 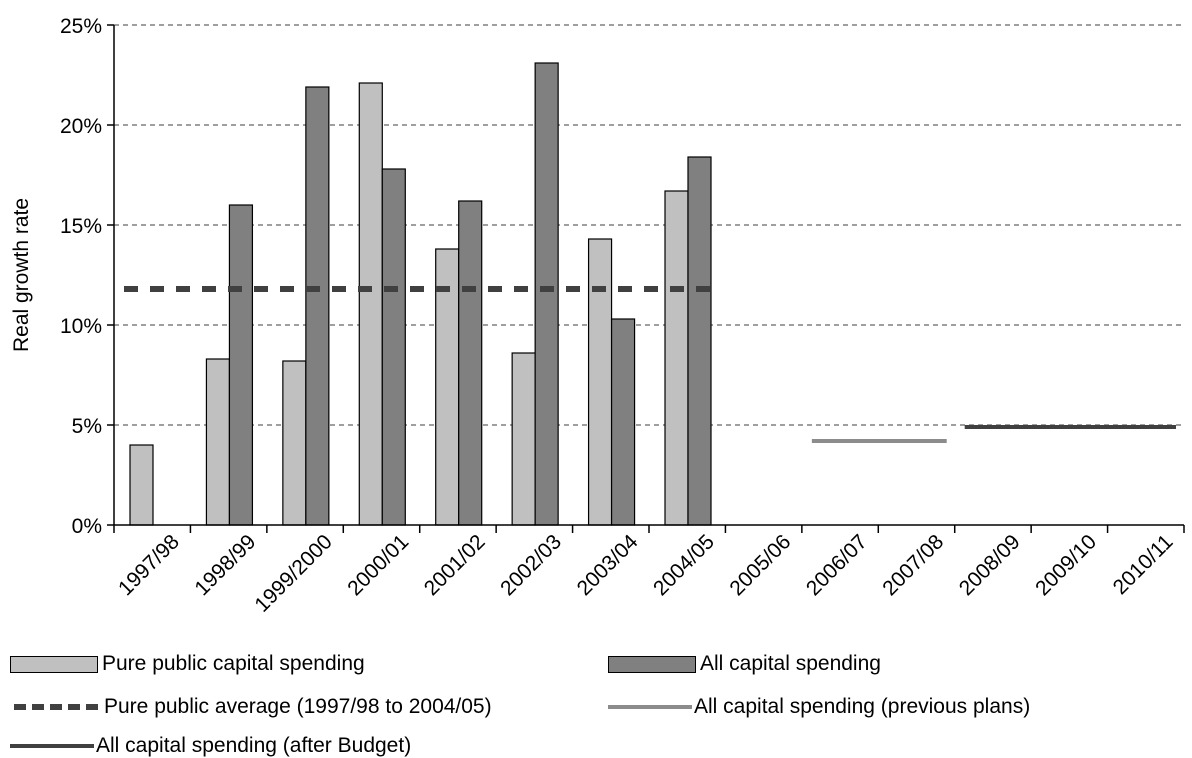 I want to click on legend-swatch-pure-public, so click(x=54, y=664).